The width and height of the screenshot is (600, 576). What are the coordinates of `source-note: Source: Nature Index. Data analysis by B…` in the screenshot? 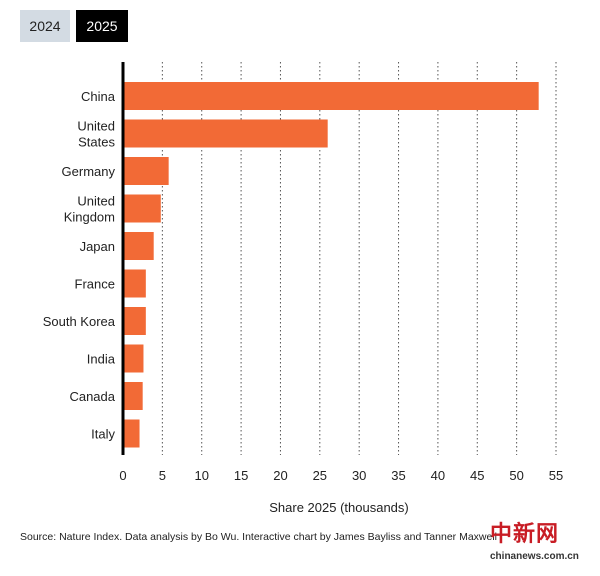 It's located at (259, 537).